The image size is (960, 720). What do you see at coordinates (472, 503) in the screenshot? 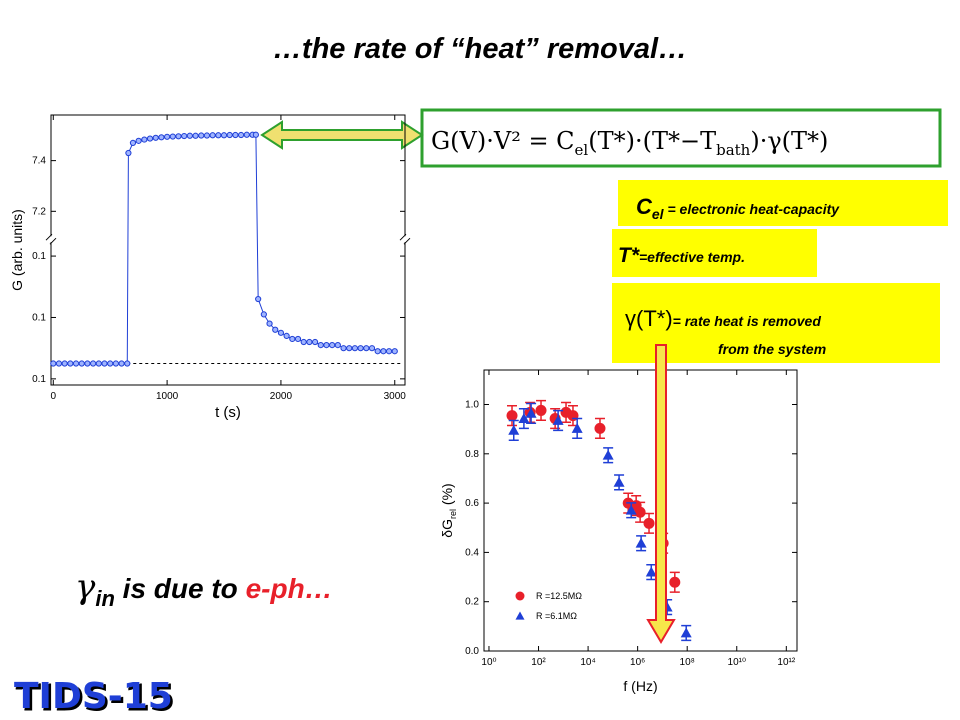
I see `y-tick-label: 0.6` at bounding box center [472, 503].